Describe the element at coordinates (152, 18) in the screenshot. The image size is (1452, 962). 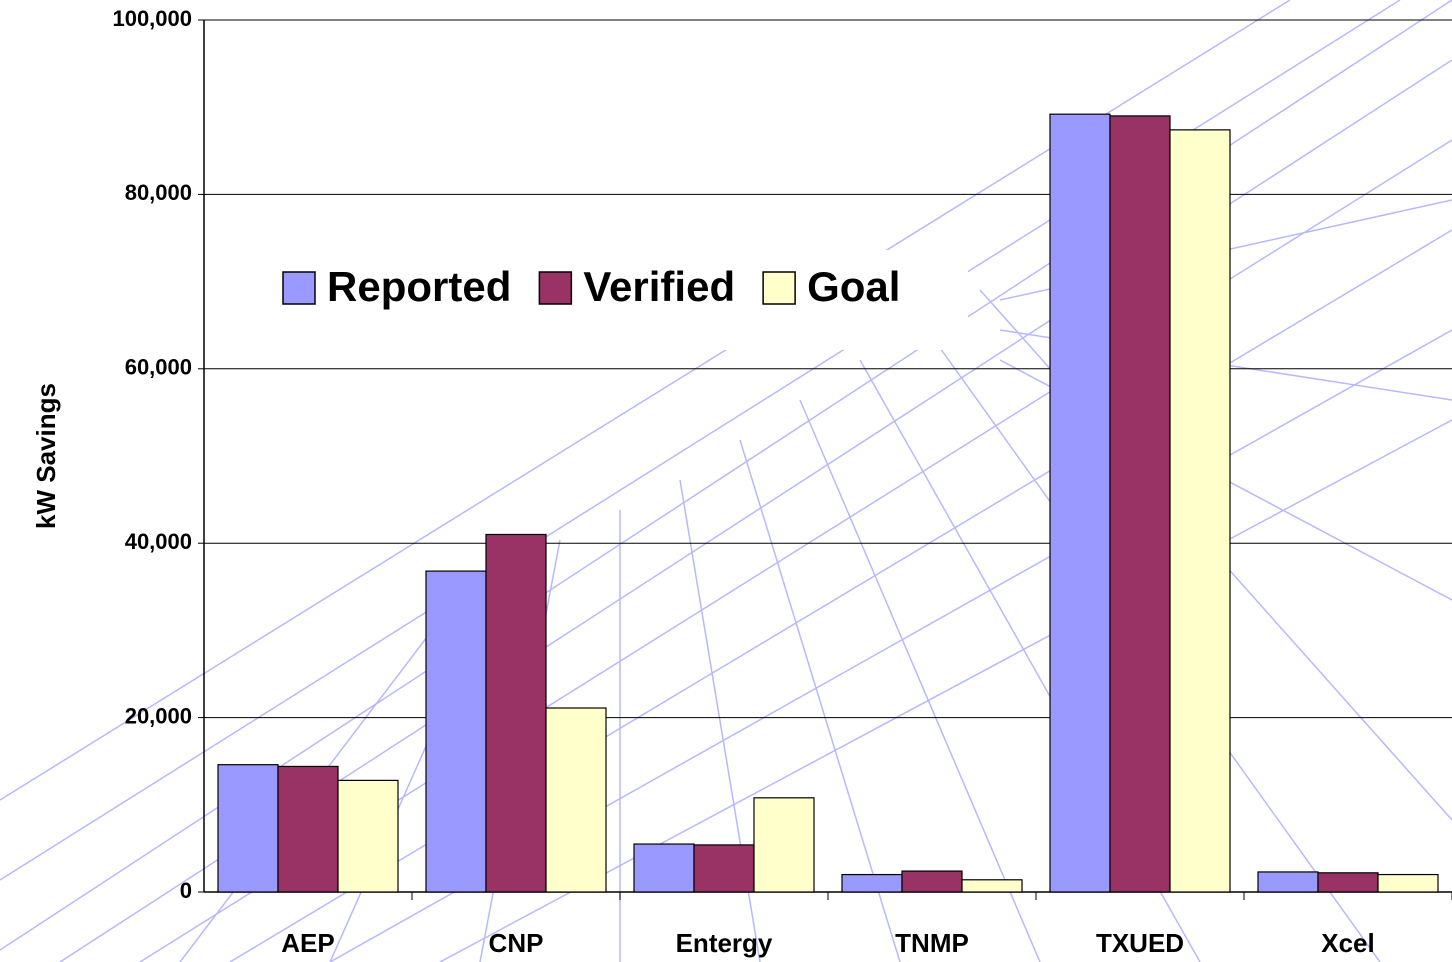
I see `y-tick-label: 100,000` at that location.